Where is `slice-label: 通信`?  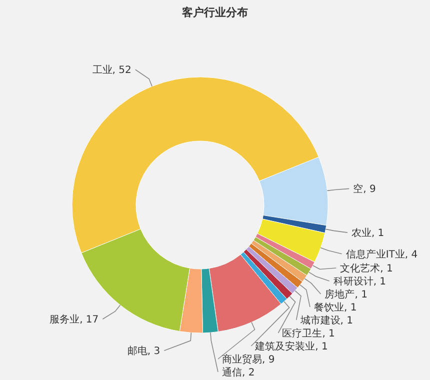 slice-label: 通信 is located at coordinates (232, 372).